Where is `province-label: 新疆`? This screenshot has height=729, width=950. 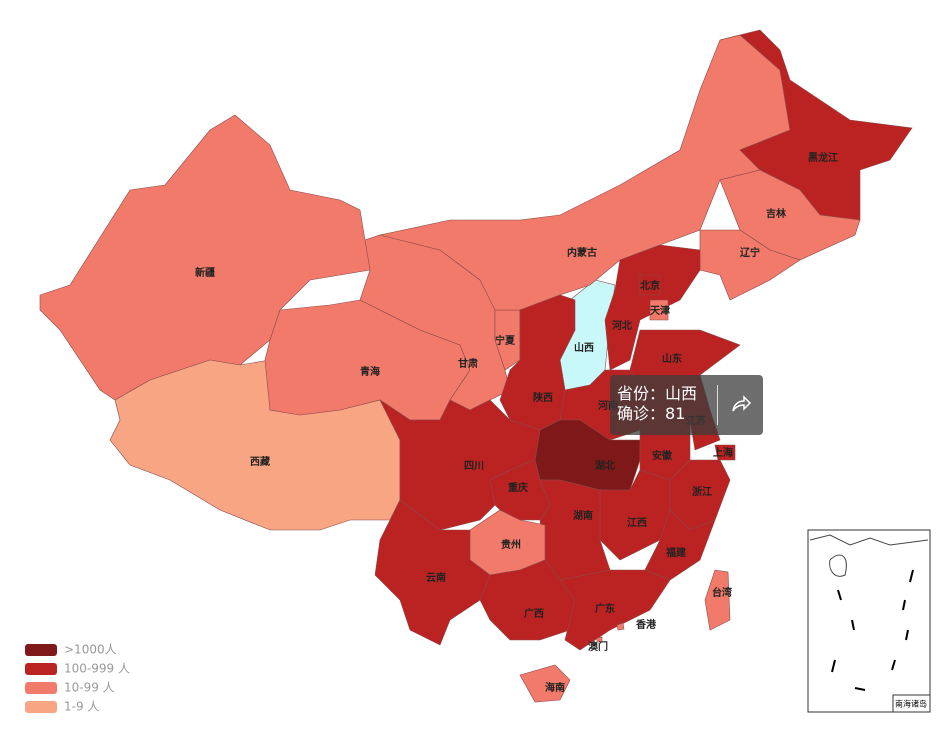
province-label: 新疆 is located at coordinates (205, 272).